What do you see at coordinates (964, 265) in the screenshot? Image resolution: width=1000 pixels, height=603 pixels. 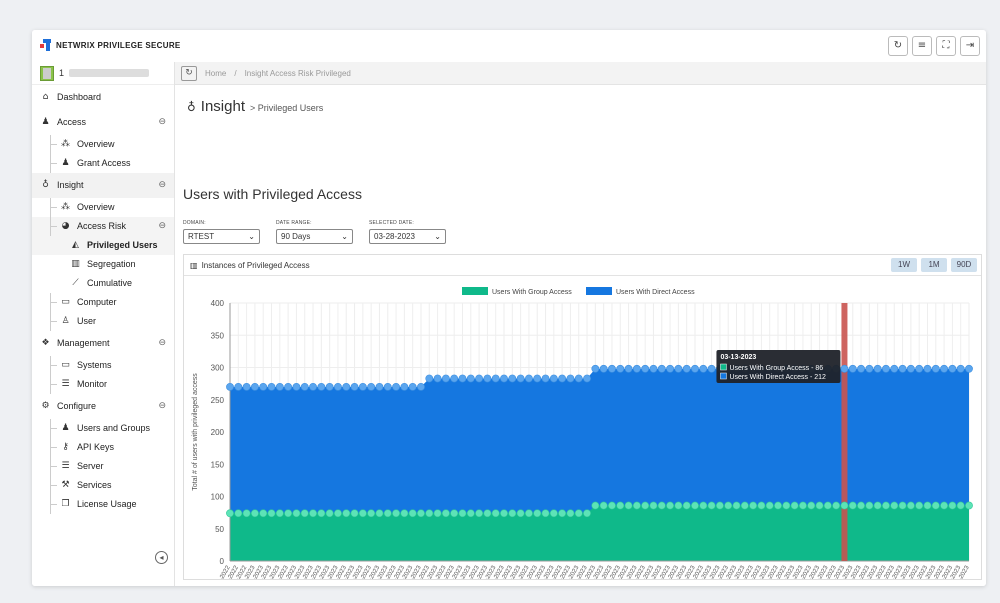 I see `range-90d-button: 90D` at bounding box center [964, 265].